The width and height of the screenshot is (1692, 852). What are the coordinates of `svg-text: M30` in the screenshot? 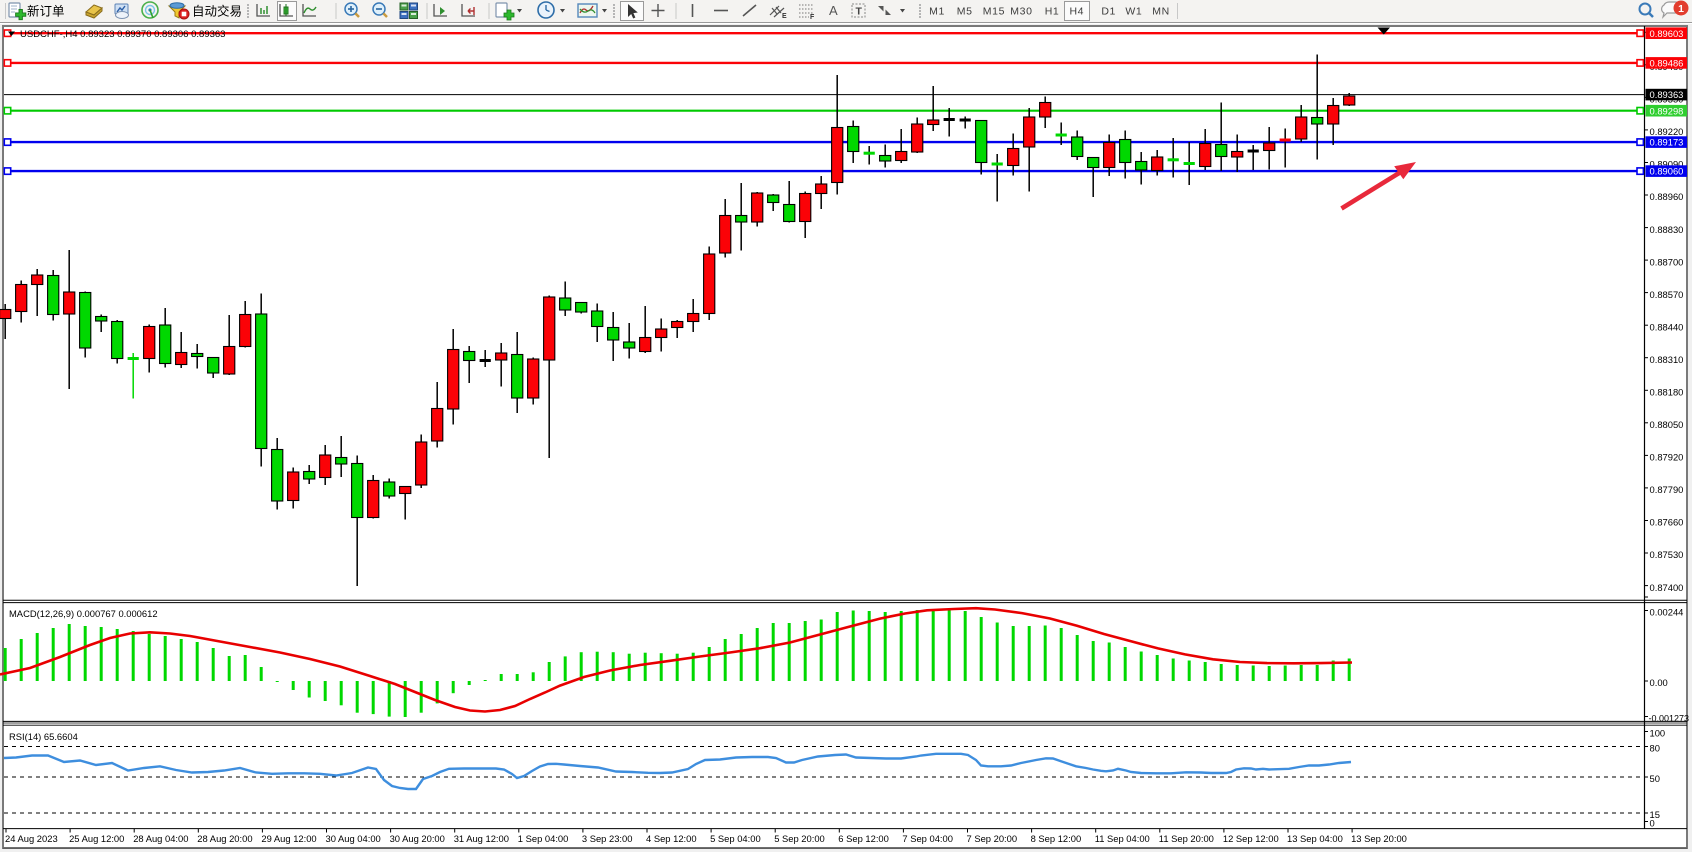 It's located at (1021, 12).